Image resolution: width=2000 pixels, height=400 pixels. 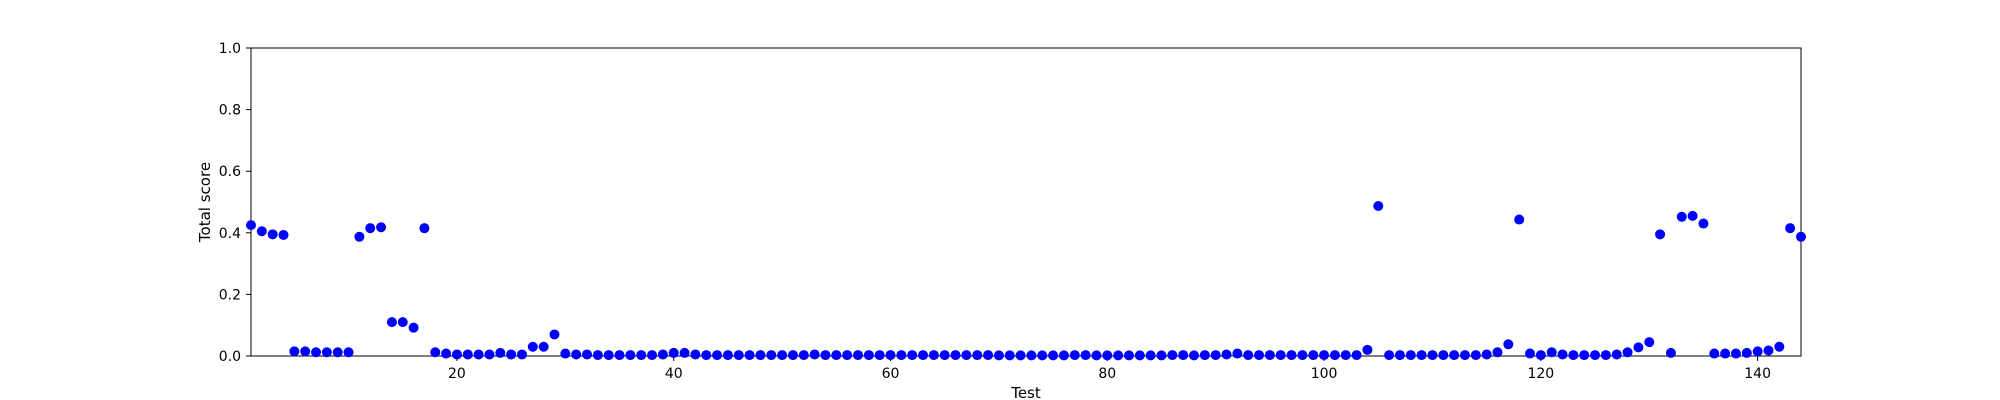 I want to click on y-tick-label: 1.0, so click(x=230, y=49).